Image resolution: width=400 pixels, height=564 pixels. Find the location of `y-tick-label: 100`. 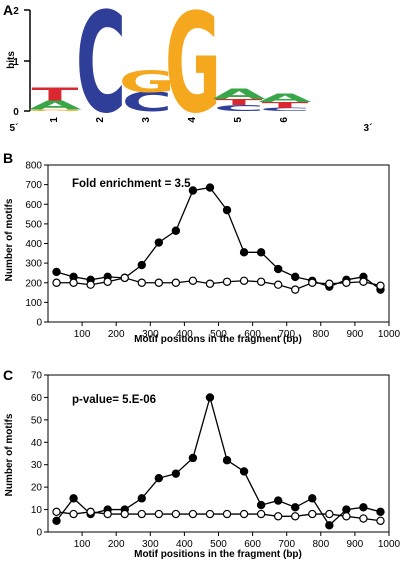

y-tick-label: 100 is located at coordinates (33, 303).